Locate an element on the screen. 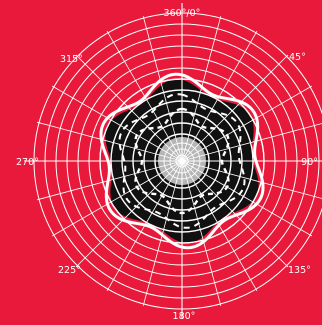 This screenshot has height=325, width=322. inner-dashed-contour is located at coordinates (182, 161).